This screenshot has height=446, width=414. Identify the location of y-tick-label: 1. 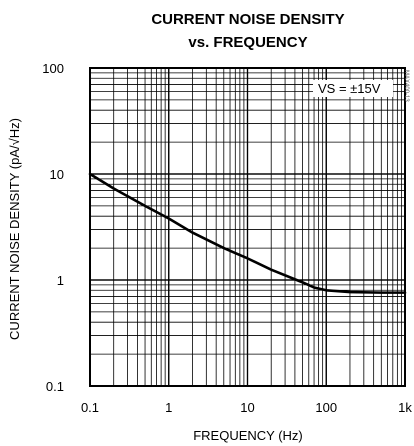
(60, 280).